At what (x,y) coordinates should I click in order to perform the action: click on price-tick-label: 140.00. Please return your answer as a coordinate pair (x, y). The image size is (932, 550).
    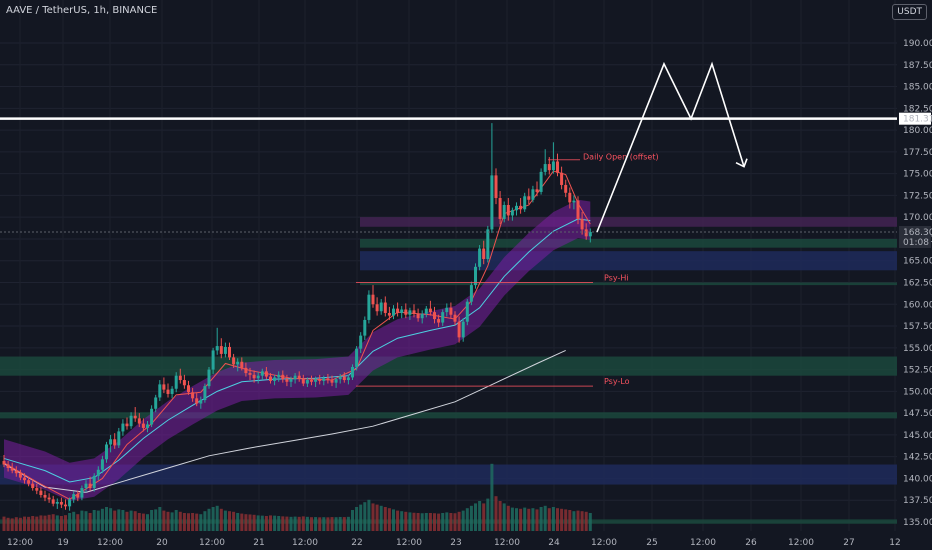
    Looking at the image, I should click on (917, 479).